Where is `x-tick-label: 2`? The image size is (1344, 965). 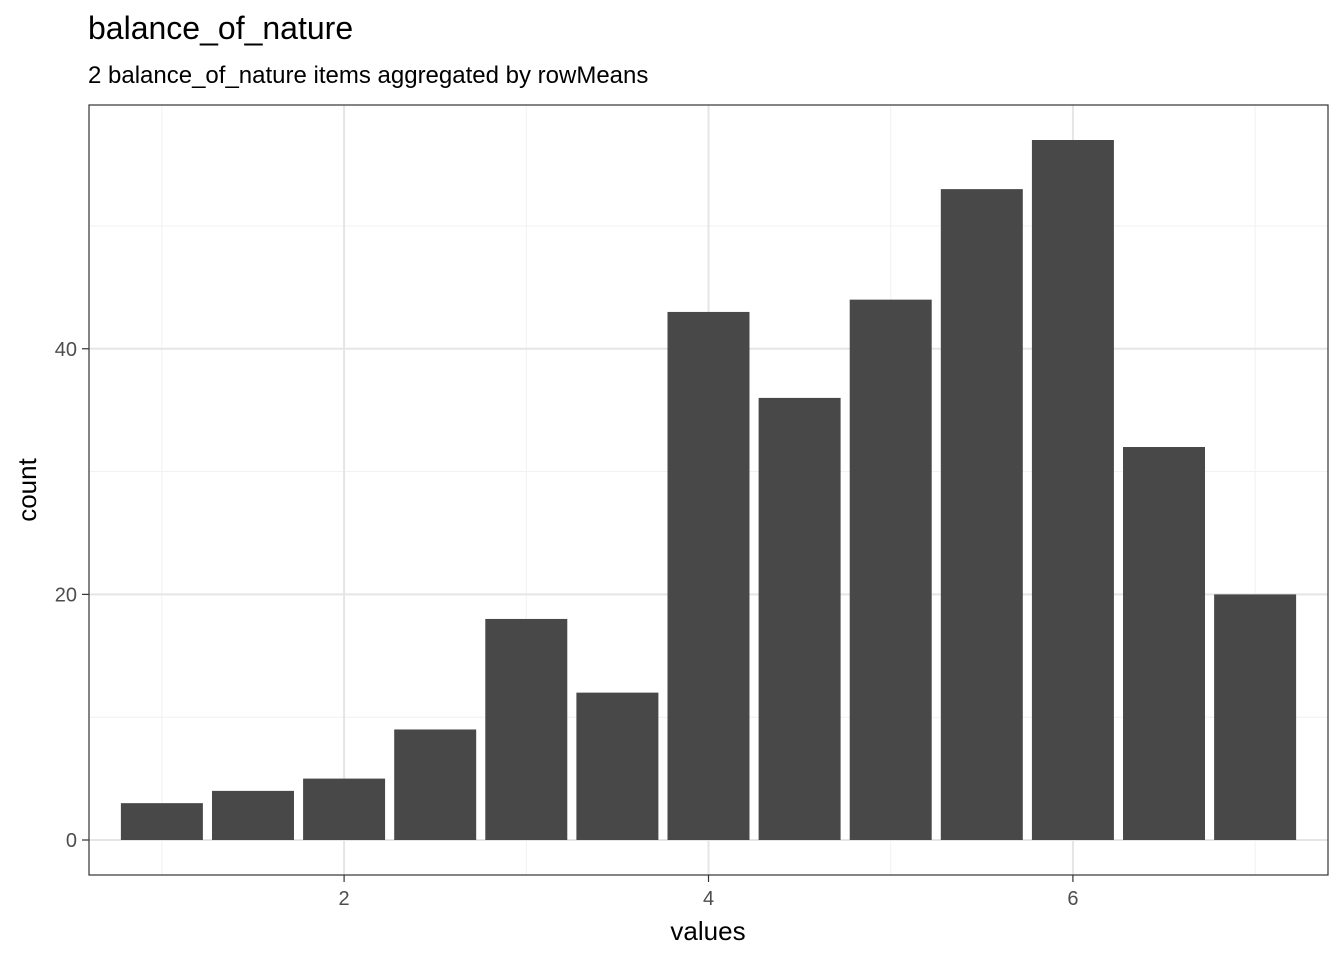
x-tick-label: 2 is located at coordinates (344, 899).